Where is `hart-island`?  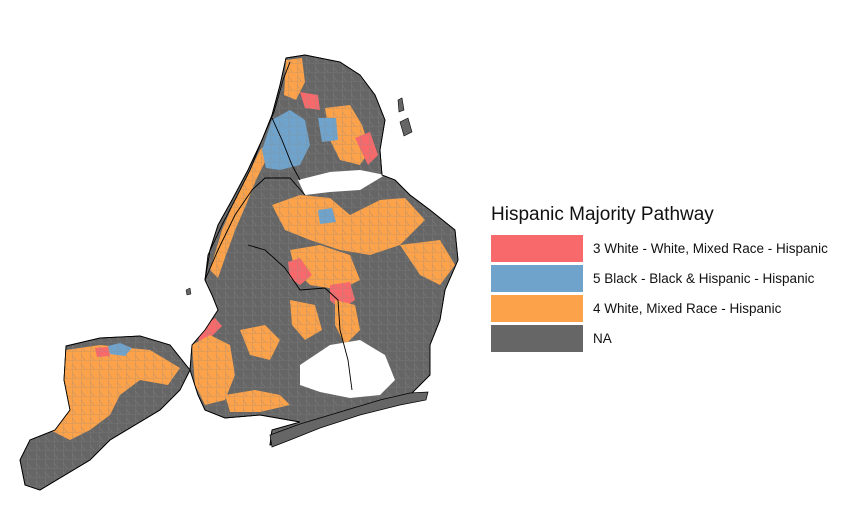 hart-island is located at coordinates (401, 105).